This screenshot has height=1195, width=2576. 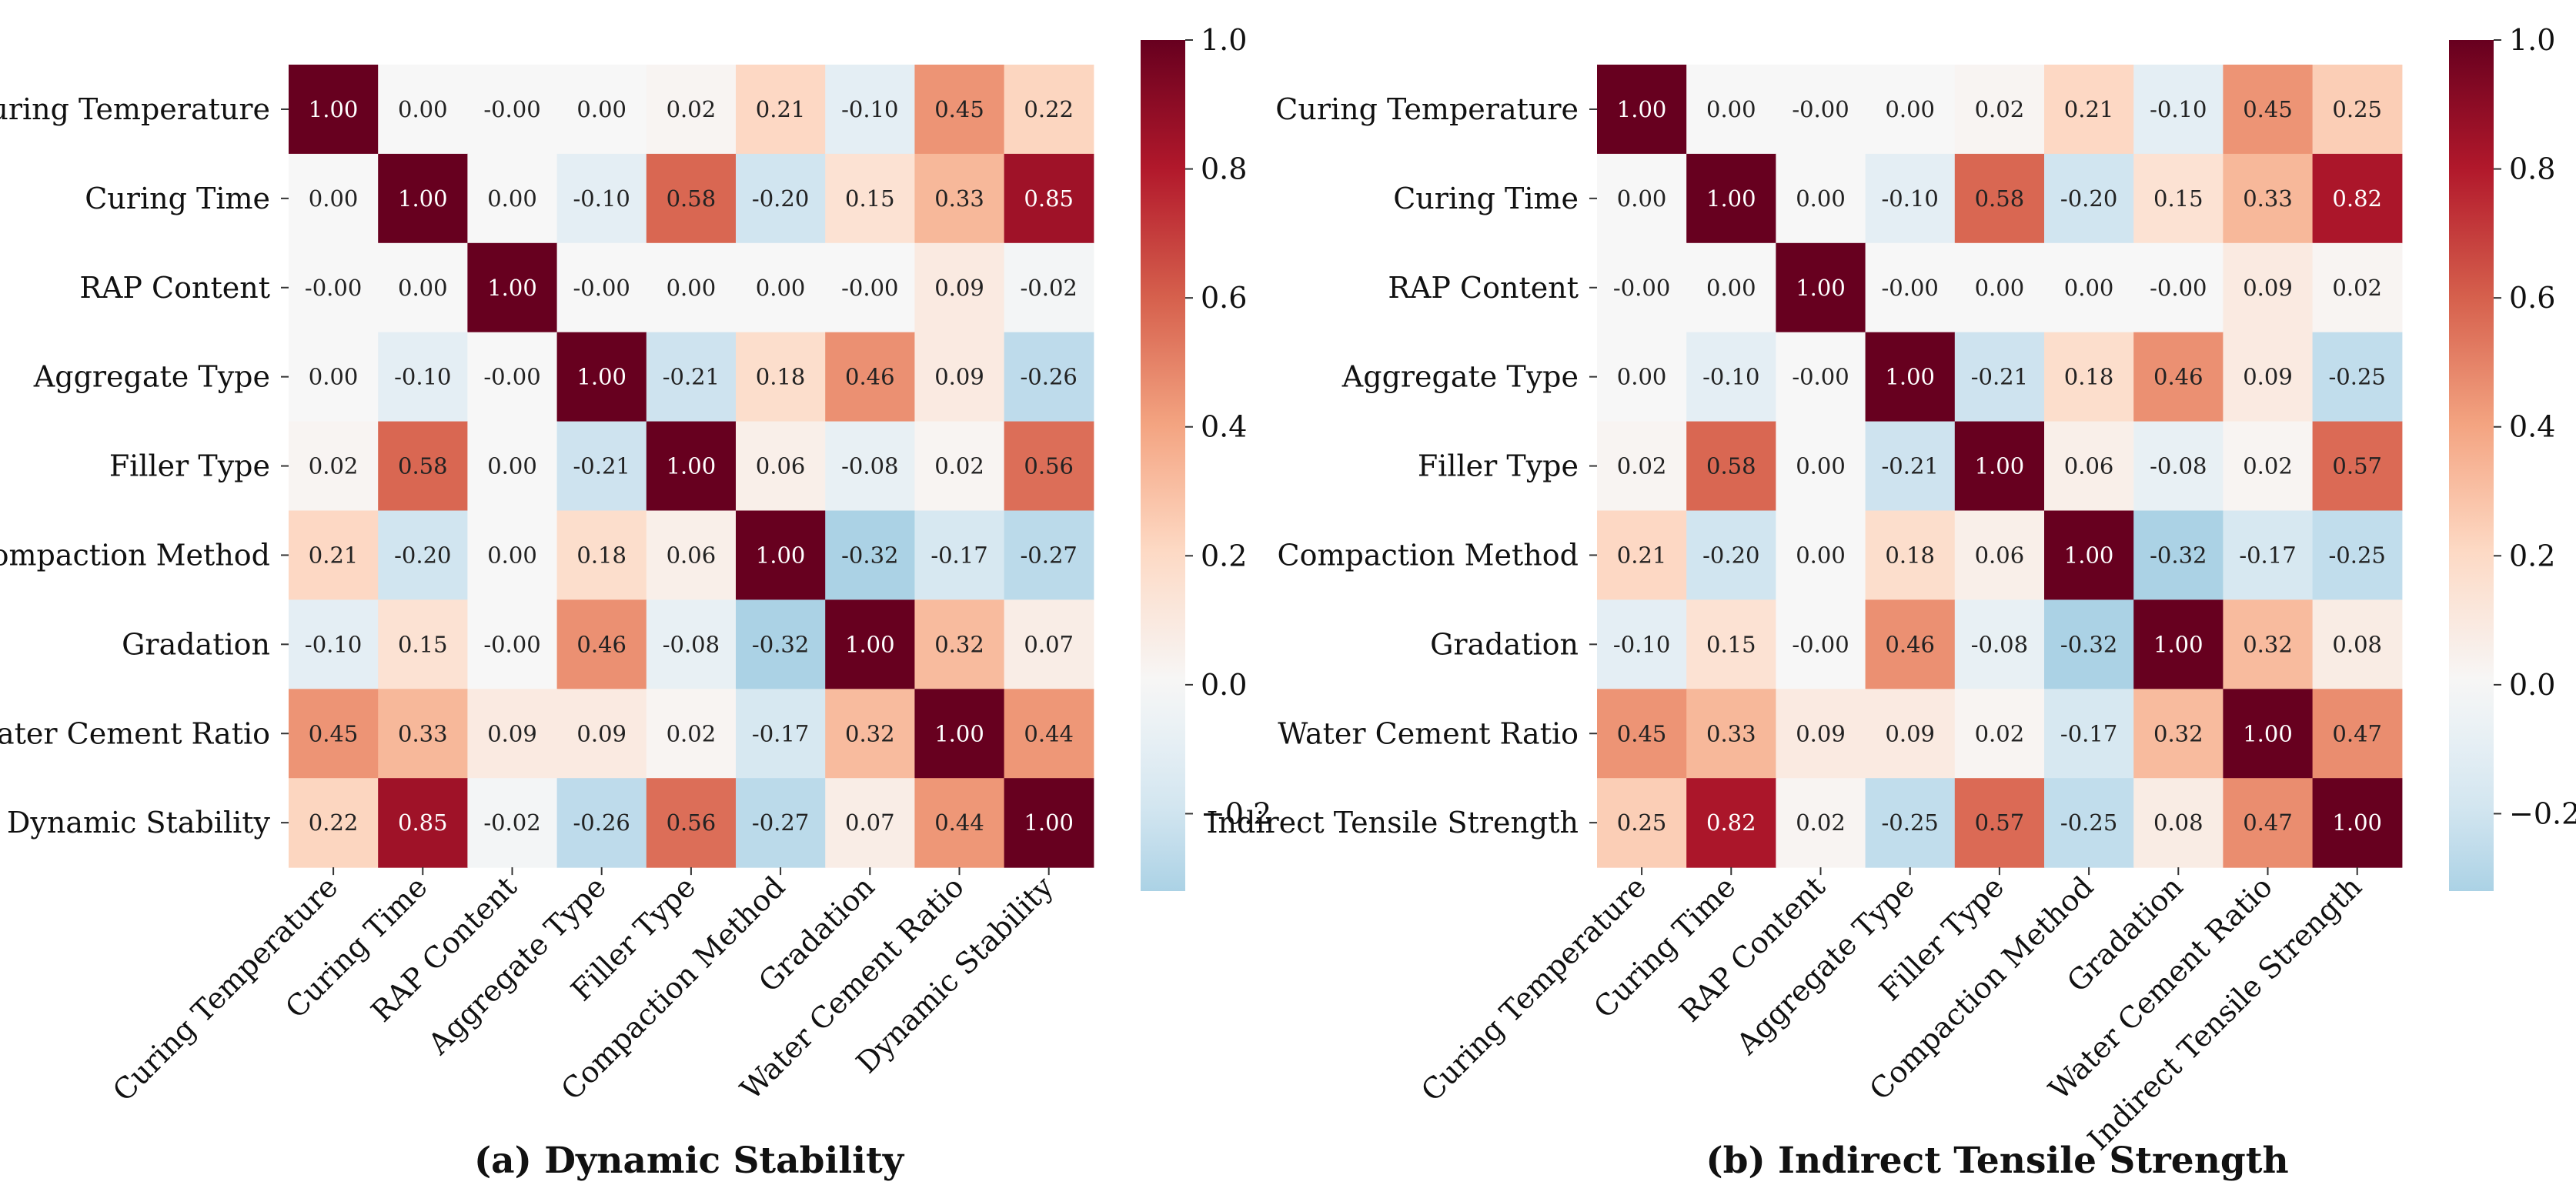 I want to click on colorbar-tick-label: 0.2, so click(x=1224, y=555).